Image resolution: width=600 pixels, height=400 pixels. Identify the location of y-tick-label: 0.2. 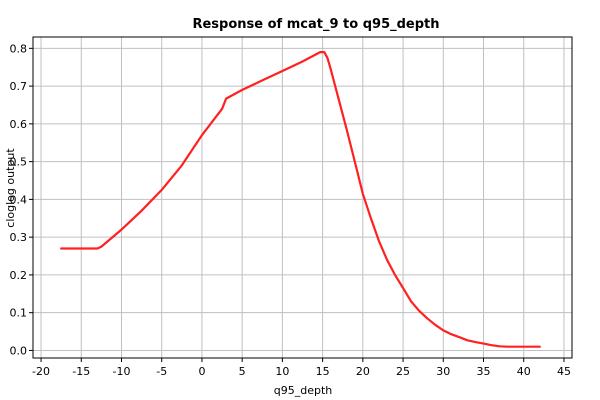
(19, 275).